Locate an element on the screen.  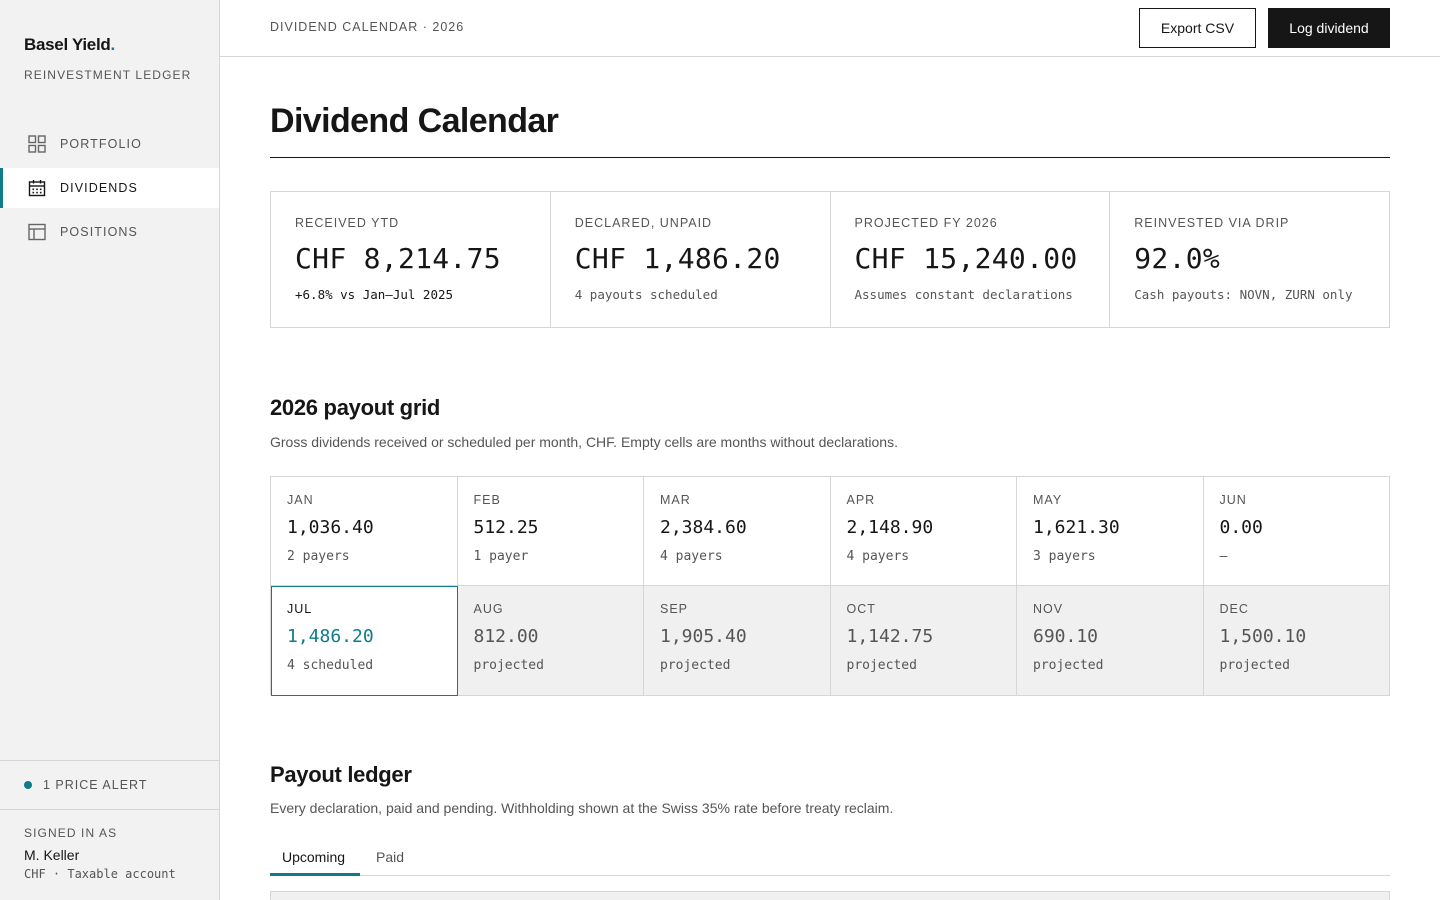
stat-note: Cash payouts: NOVN, ZURN only is located at coordinates (1243, 294).